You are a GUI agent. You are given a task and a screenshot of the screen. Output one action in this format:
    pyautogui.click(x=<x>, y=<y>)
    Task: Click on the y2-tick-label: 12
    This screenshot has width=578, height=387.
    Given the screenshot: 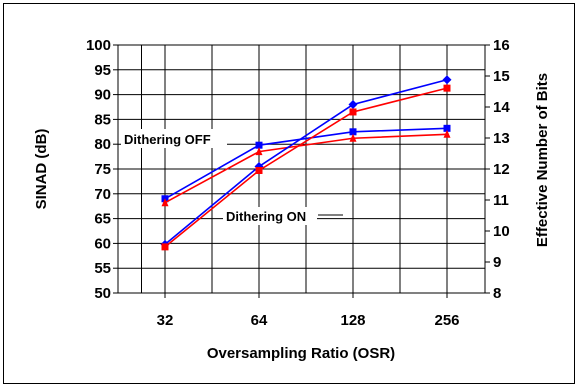 What is the action you would take?
    pyautogui.click(x=501, y=169)
    